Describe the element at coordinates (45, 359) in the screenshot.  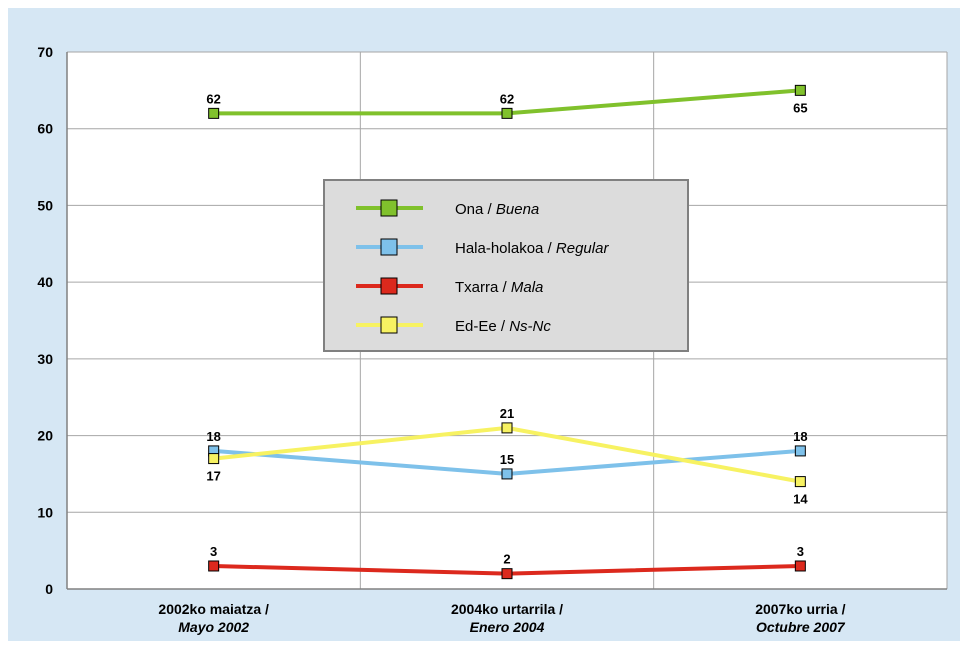
I see `y-tick-label: 30` at that location.